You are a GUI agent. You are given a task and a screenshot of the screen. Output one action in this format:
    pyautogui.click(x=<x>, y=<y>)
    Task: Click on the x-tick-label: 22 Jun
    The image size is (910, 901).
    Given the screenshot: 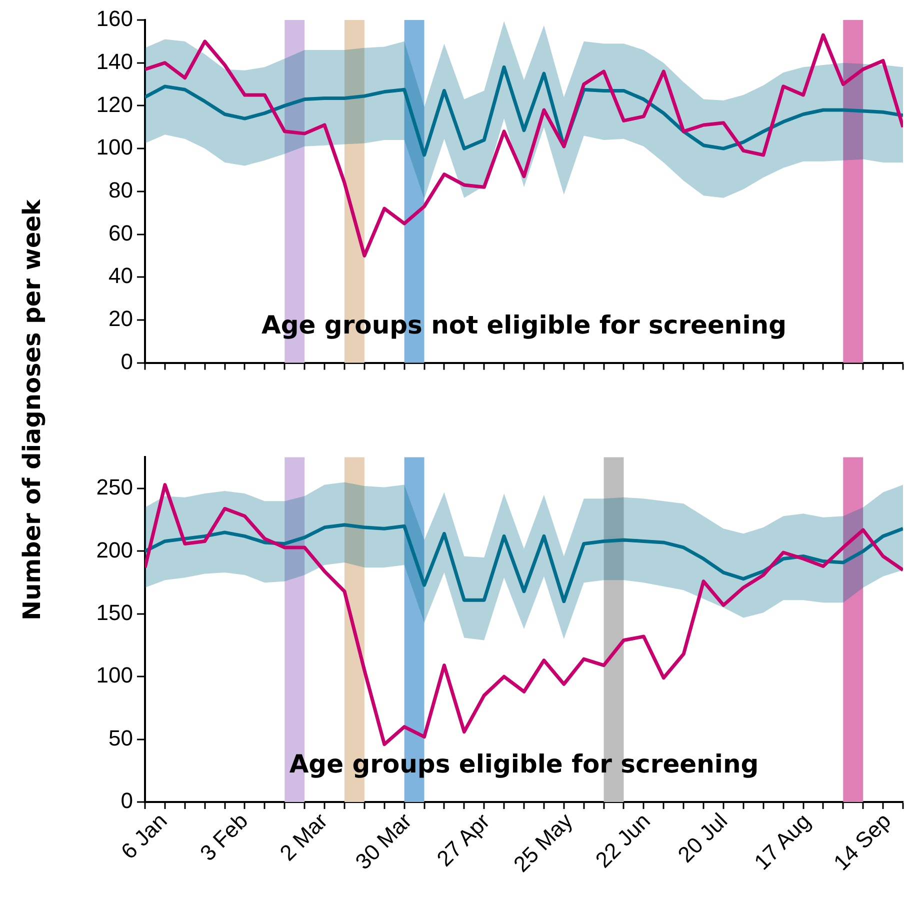 What is the action you would take?
    pyautogui.click(x=622, y=840)
    